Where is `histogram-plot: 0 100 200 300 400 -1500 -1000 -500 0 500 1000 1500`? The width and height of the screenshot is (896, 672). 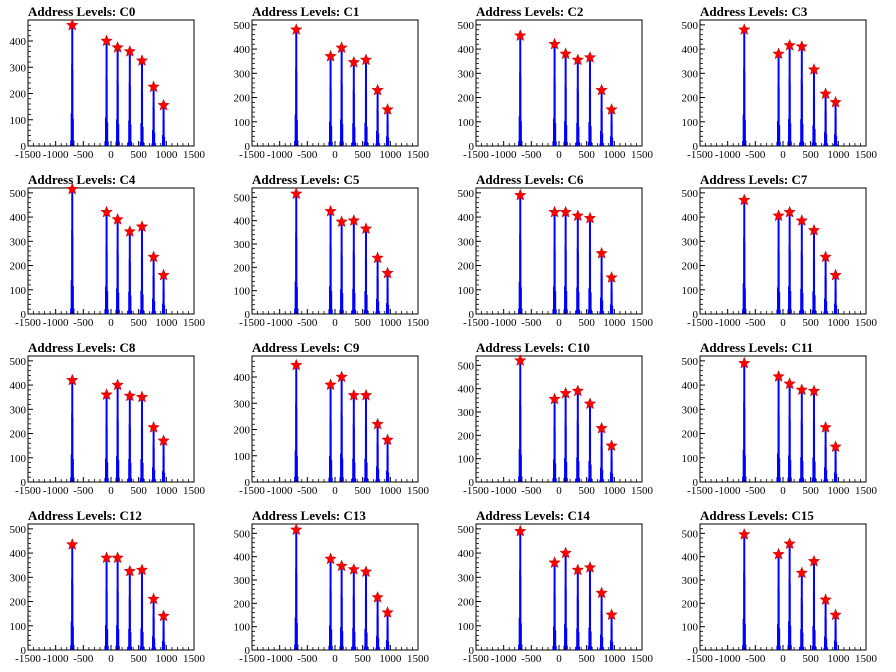 histogram-plot: 0 100 200 300 400 -1500 -1000 -500 0 500 1000 1500 is located at coordinates (108, 89).